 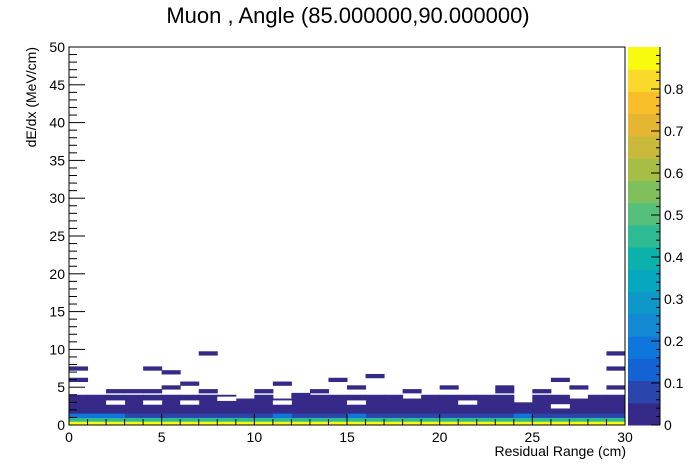 What do you see at coordinates (347, 437) in the screenshot?
I see `x-tick-label: 15` at bounding box center [347, 437].